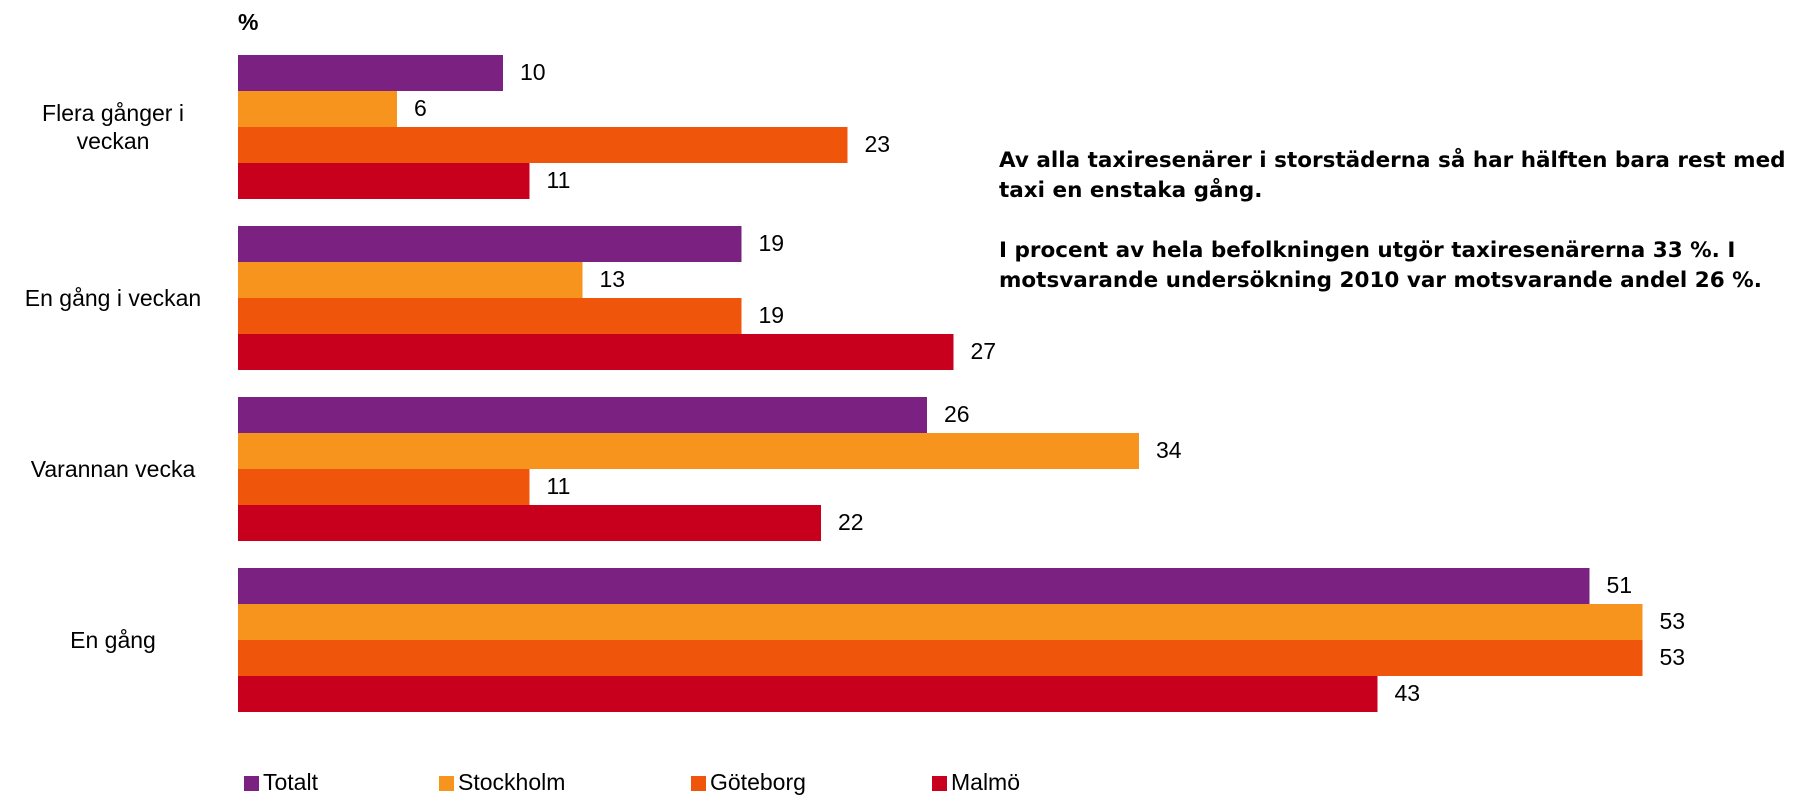 The image size is (1797, 797). What do you see at coordinates (248, 22) in the screenshot?
I see `axis-label: %` at bounding box center [248, 22].